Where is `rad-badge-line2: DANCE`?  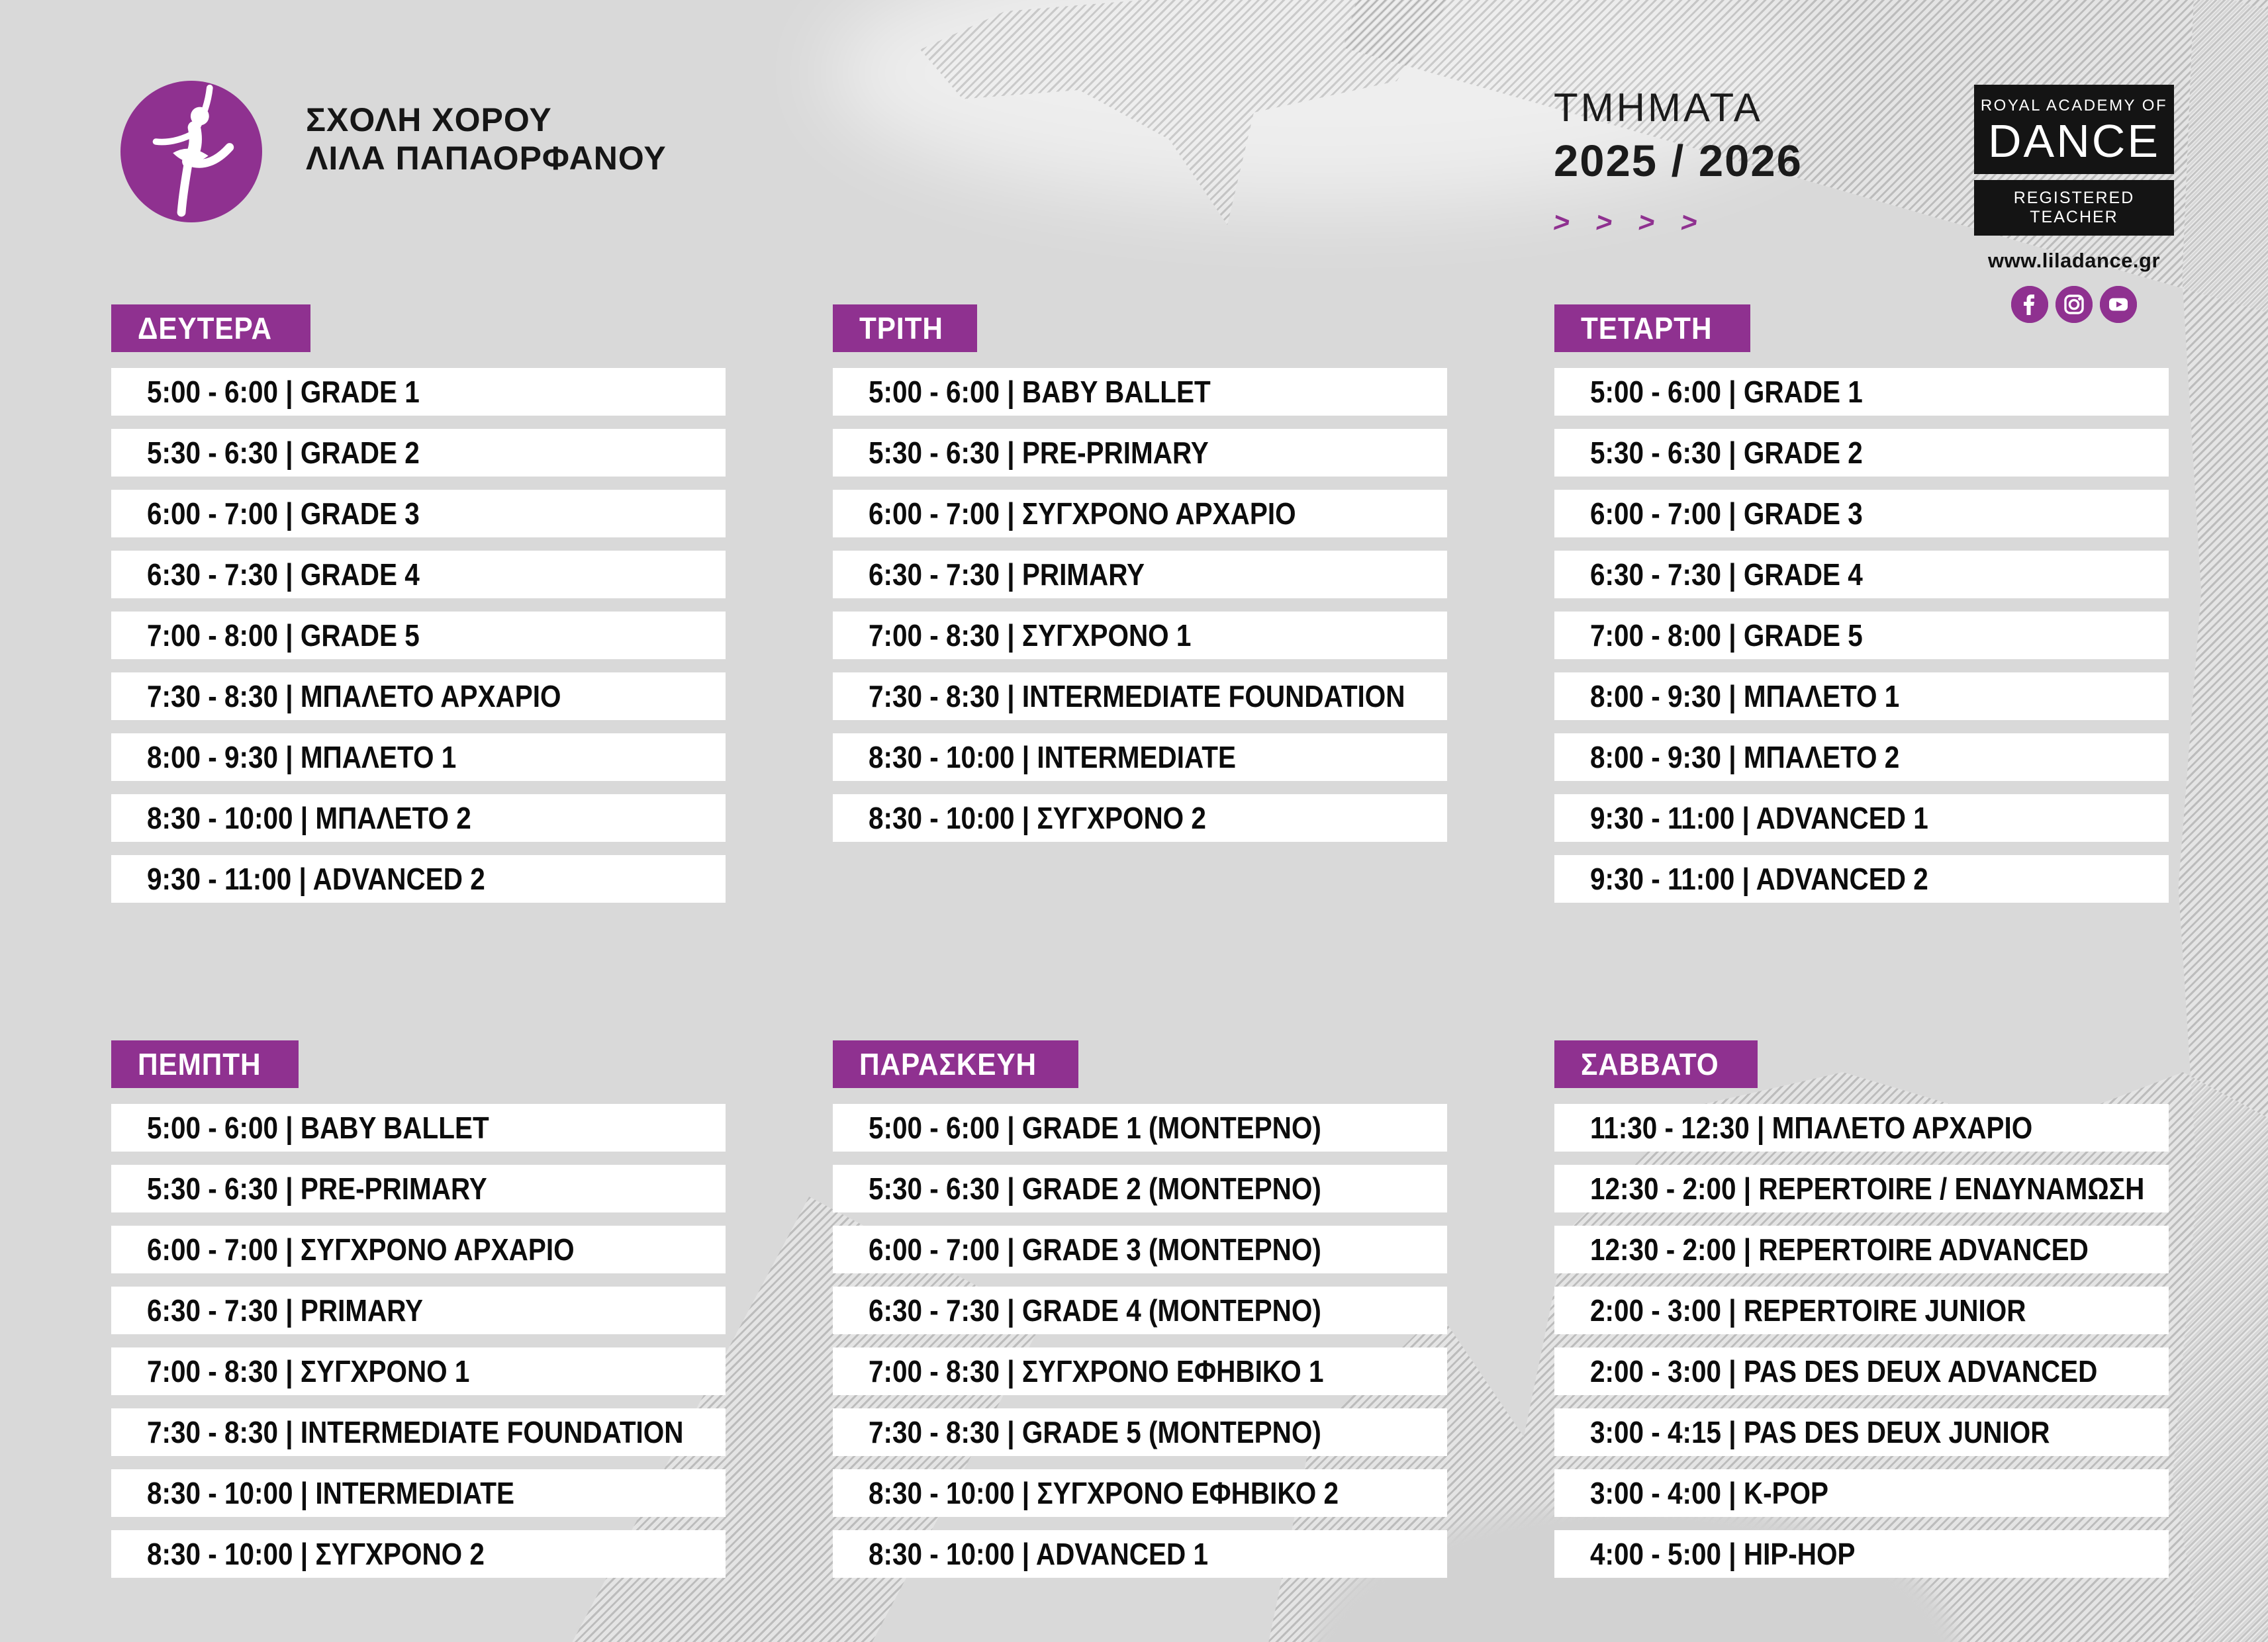 rad-badge-line2: DANCE is located at coordinates (2074, 141).